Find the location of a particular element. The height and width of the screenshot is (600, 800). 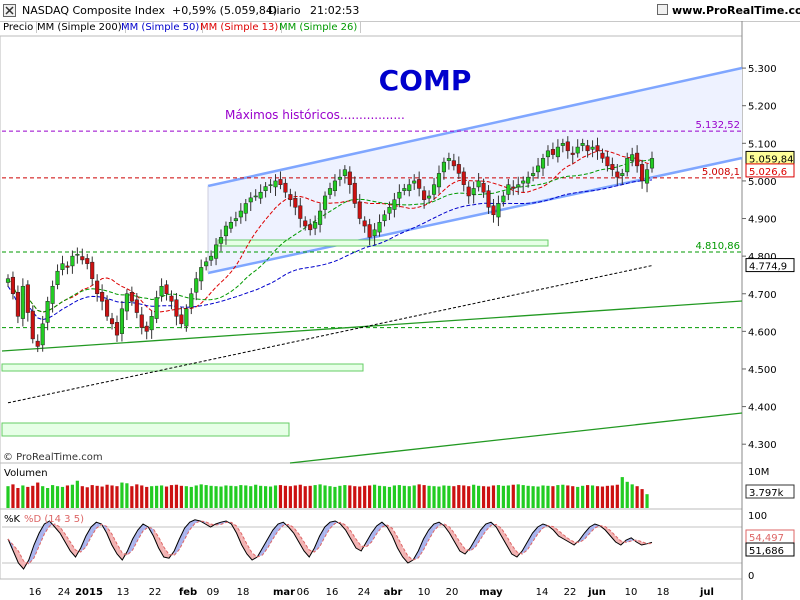

period-label: Diario is located at coordinates (284, 10).